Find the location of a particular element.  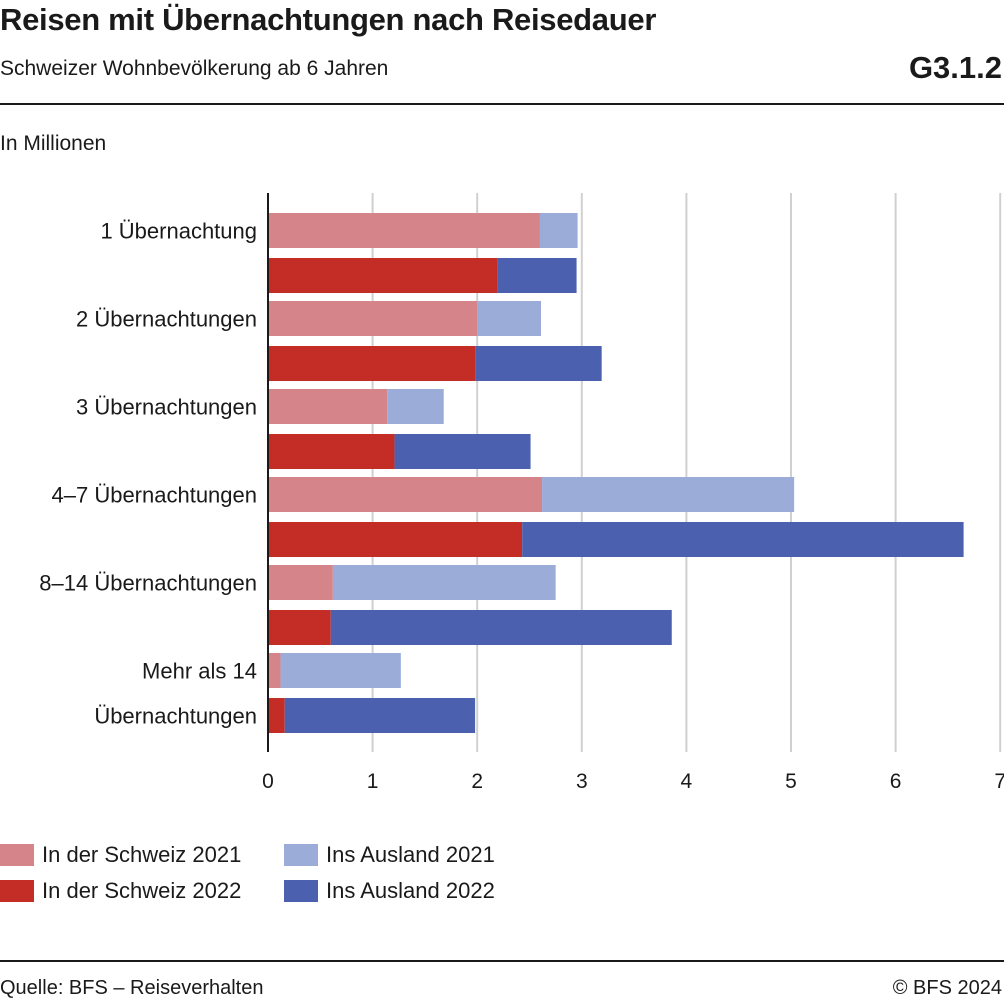

legend-item-schweiz-2022: In der Schweiz 2022 is located at coordinates (120, 891).